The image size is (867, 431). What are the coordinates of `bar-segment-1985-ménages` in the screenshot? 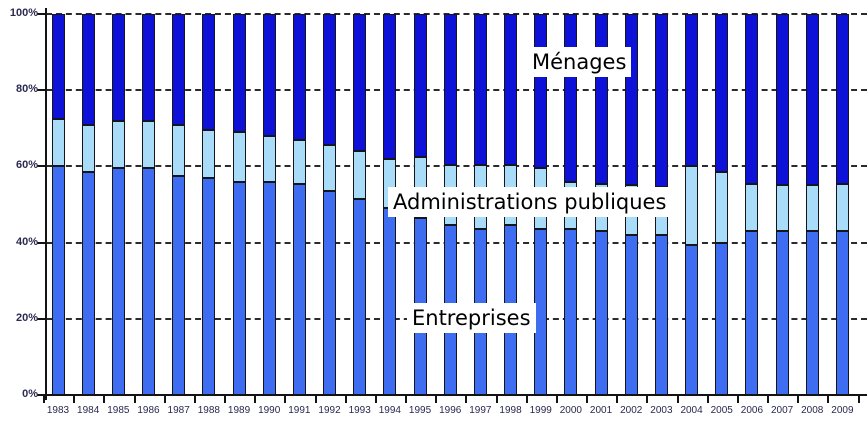 It's located at (118, 67).